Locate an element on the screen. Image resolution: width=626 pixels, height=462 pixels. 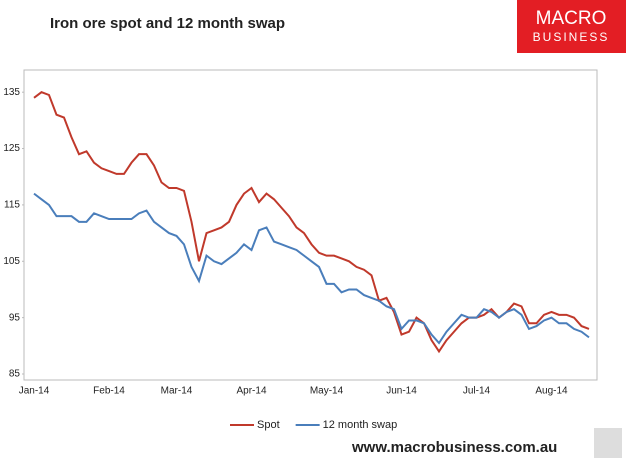
x-tick-label: Feb-14 is located at coordinates (109, 391).